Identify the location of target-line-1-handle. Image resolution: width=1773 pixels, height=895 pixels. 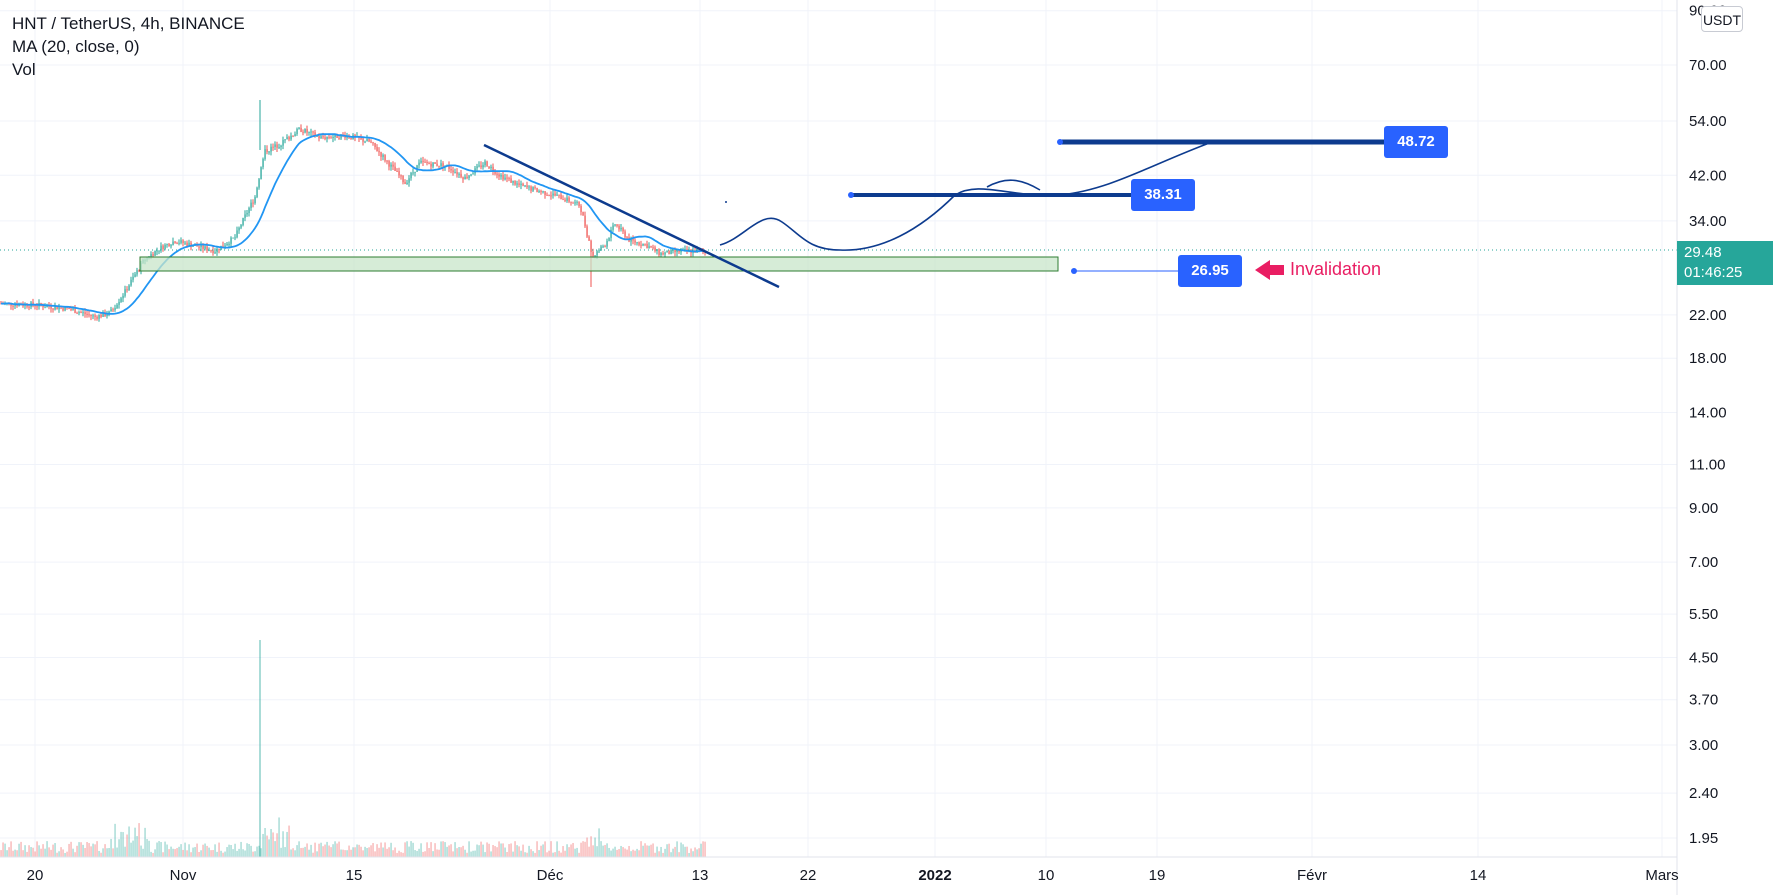
(851, 195).